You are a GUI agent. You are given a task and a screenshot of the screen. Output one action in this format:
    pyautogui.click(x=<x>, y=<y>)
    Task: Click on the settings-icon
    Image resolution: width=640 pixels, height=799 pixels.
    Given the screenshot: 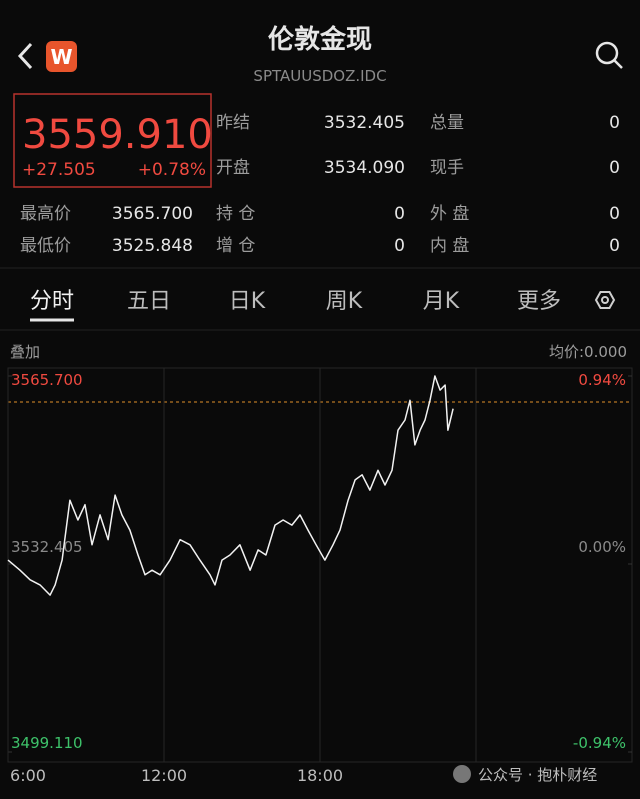 What is the action you would take?
    pyautogui.click(x=605, y=300)
    